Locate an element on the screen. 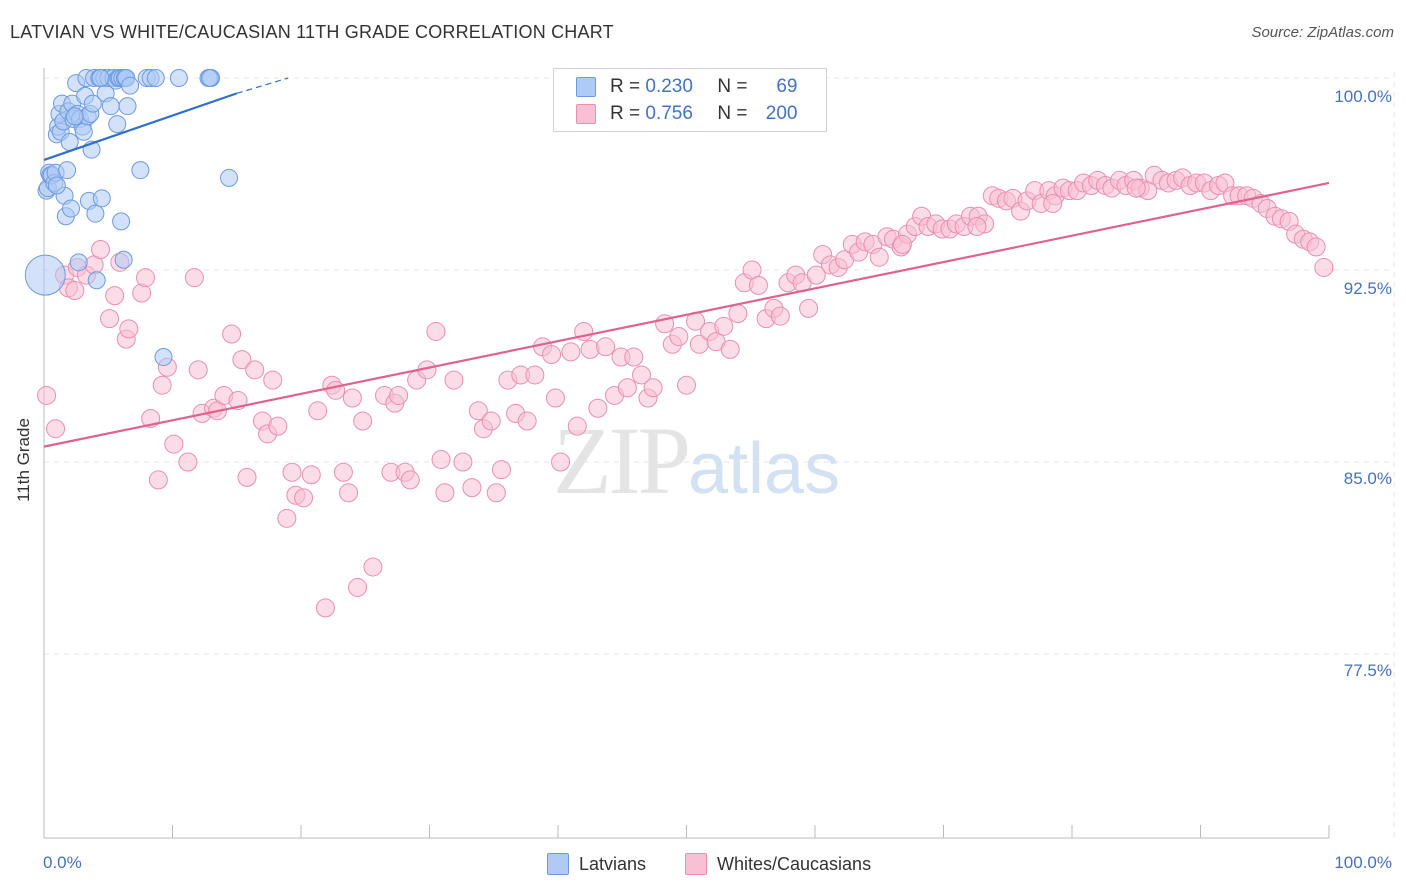 The width and height of the screenshot is (1406, 892). legend-row-white: R = 0.756 N = 200 is located at coordinates (687, 114).